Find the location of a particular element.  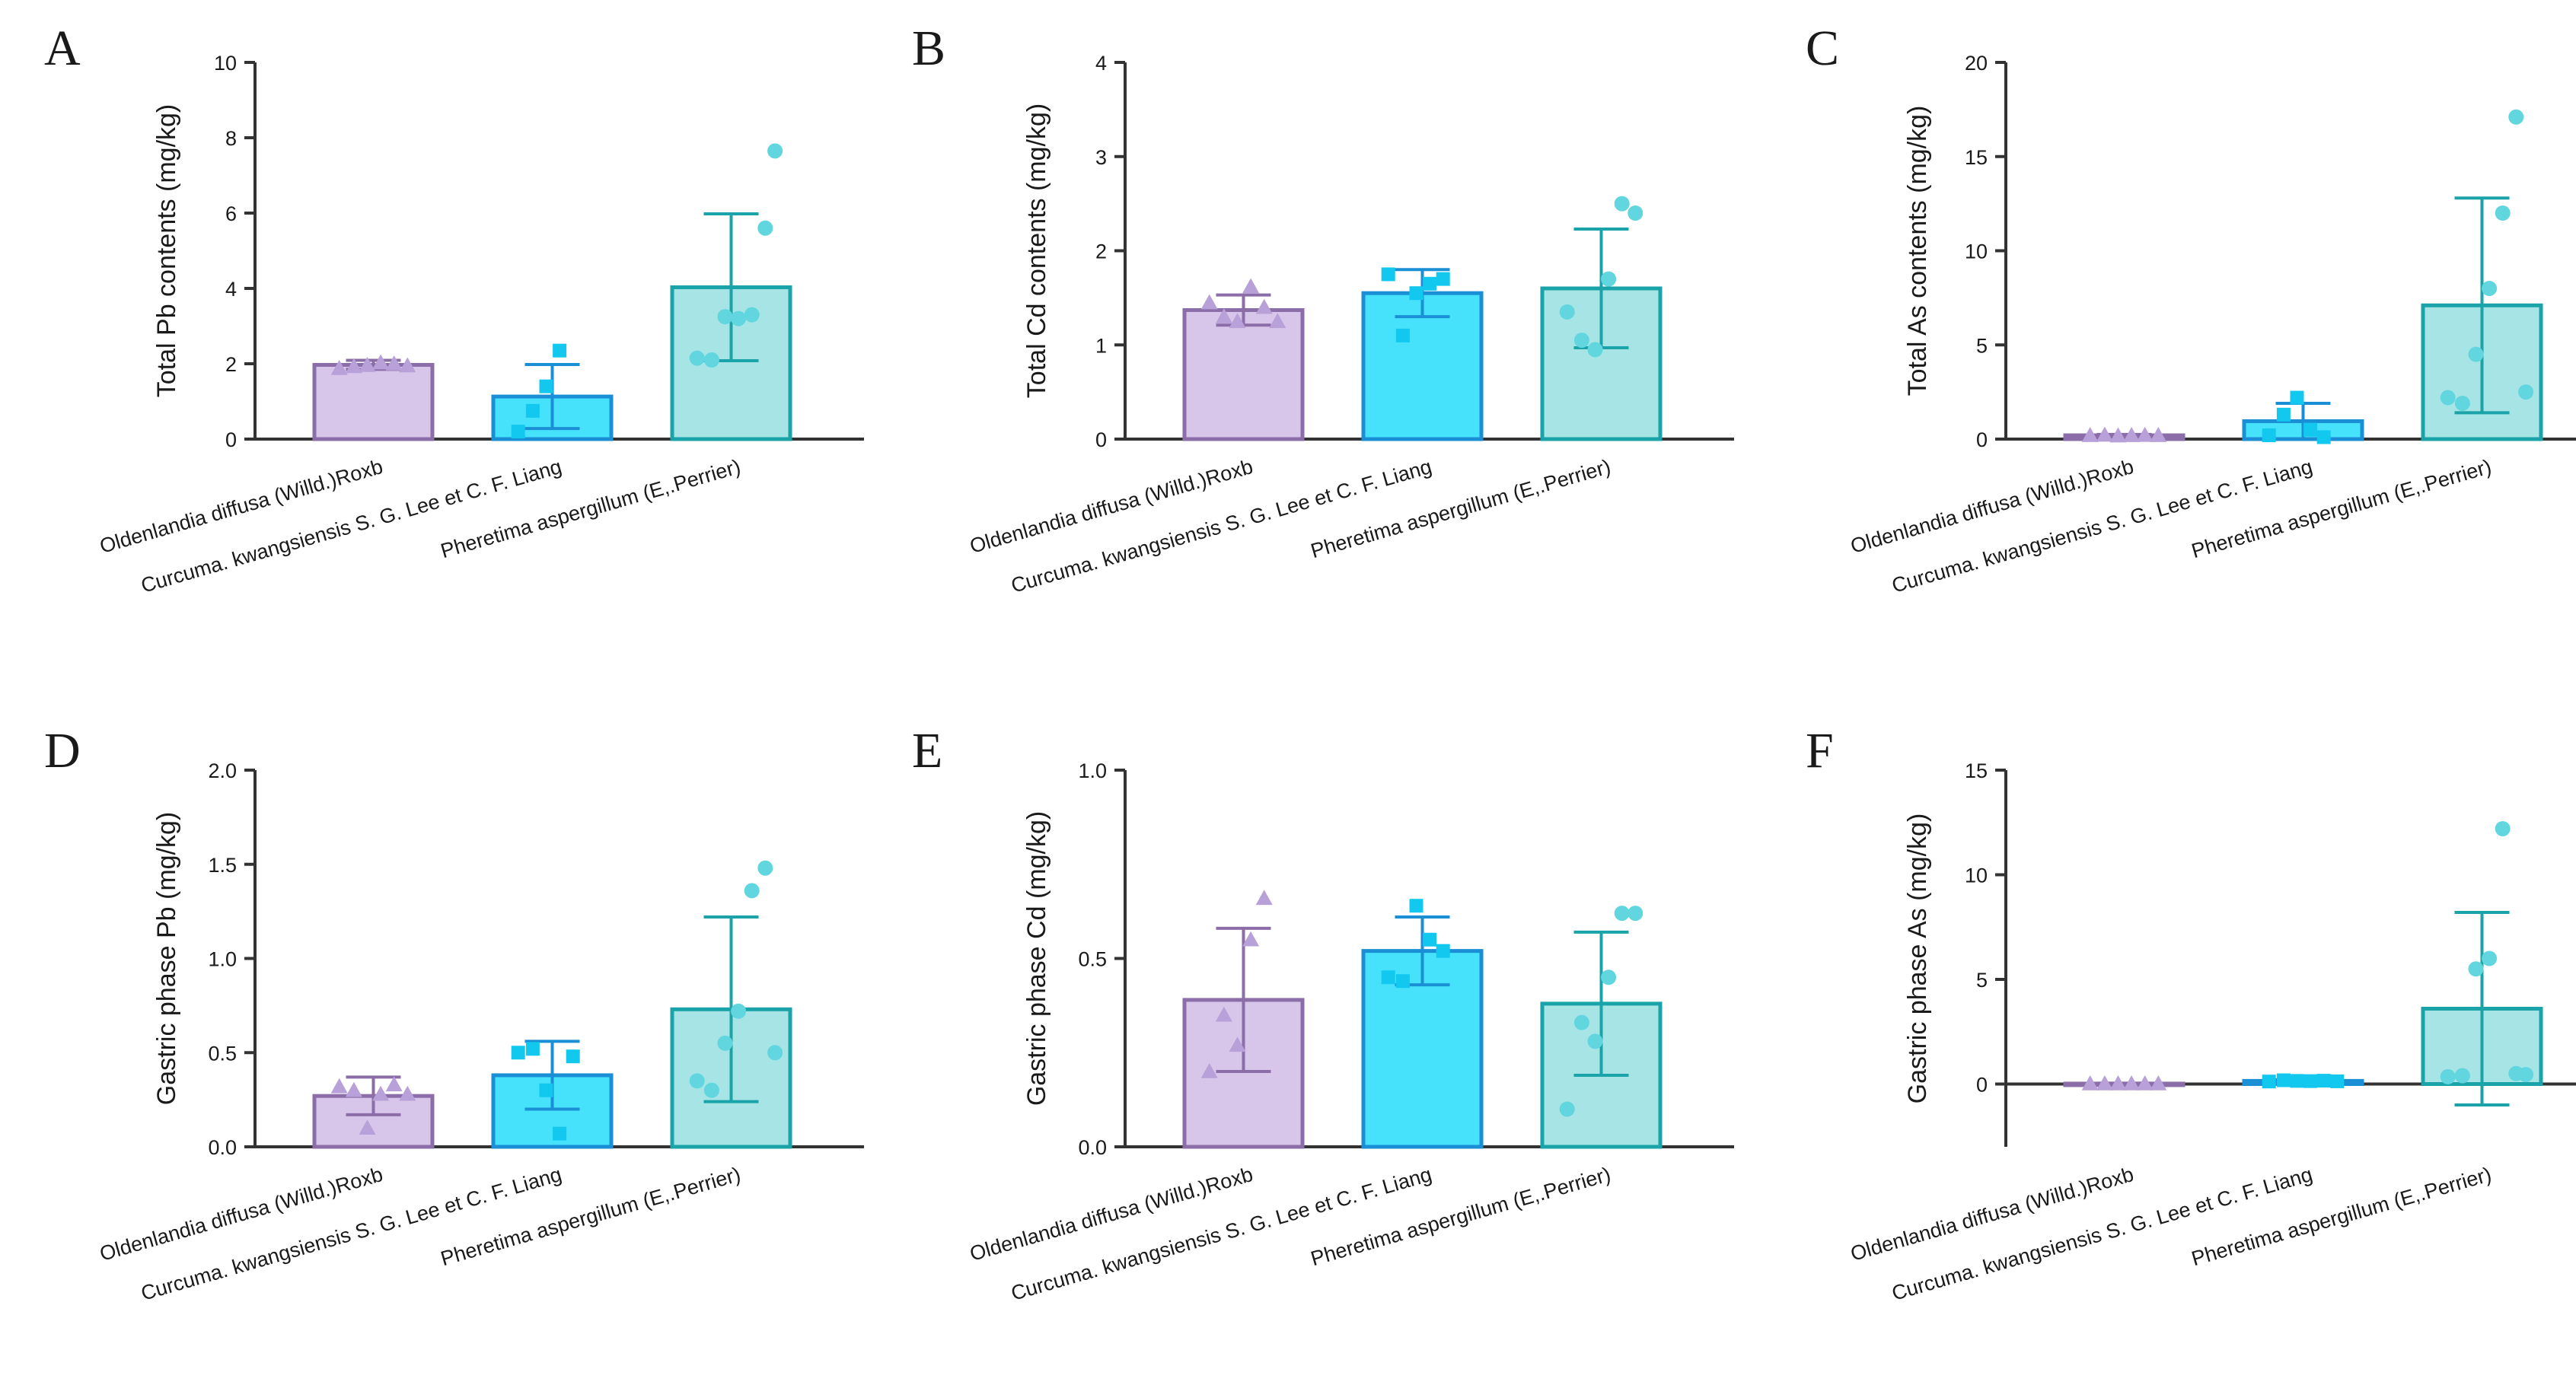

y-axis-label: Total Pb contents (mg/kg) is located at coordinates (166, 251).